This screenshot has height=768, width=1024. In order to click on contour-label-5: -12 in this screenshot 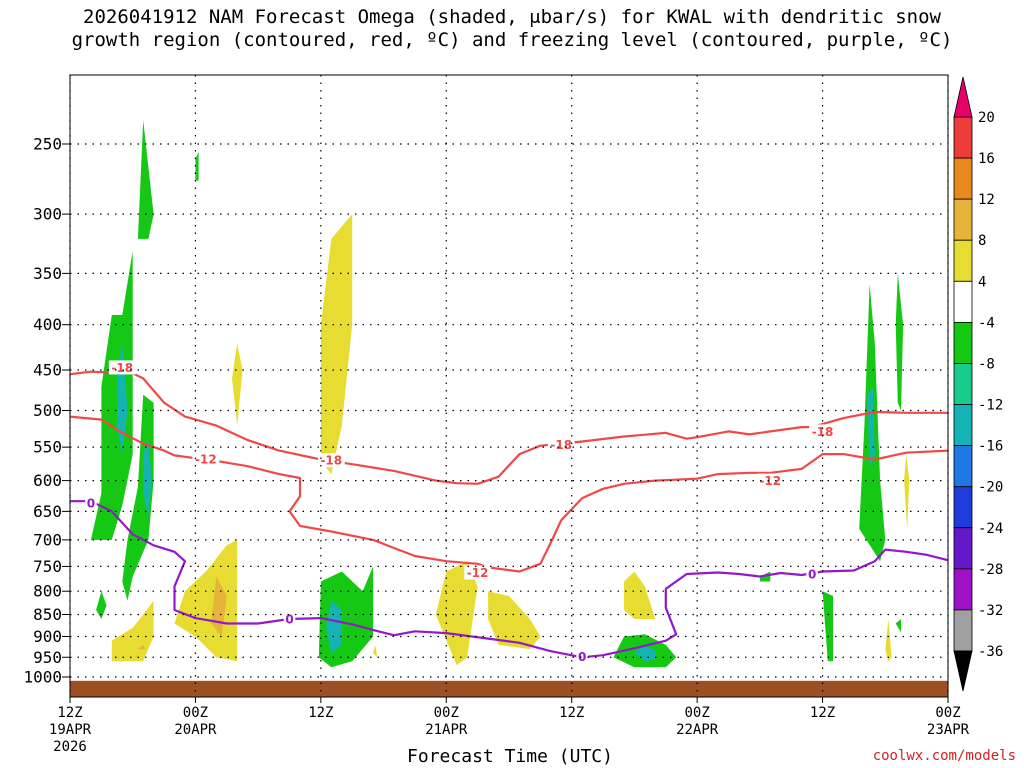, I will do `click(770, 481)`.